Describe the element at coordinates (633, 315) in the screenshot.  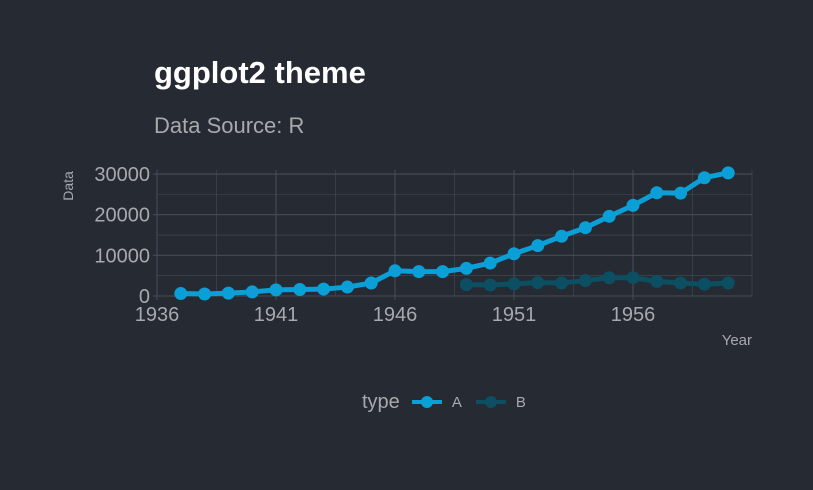
I see `x-tick-label: 1956` at that location.